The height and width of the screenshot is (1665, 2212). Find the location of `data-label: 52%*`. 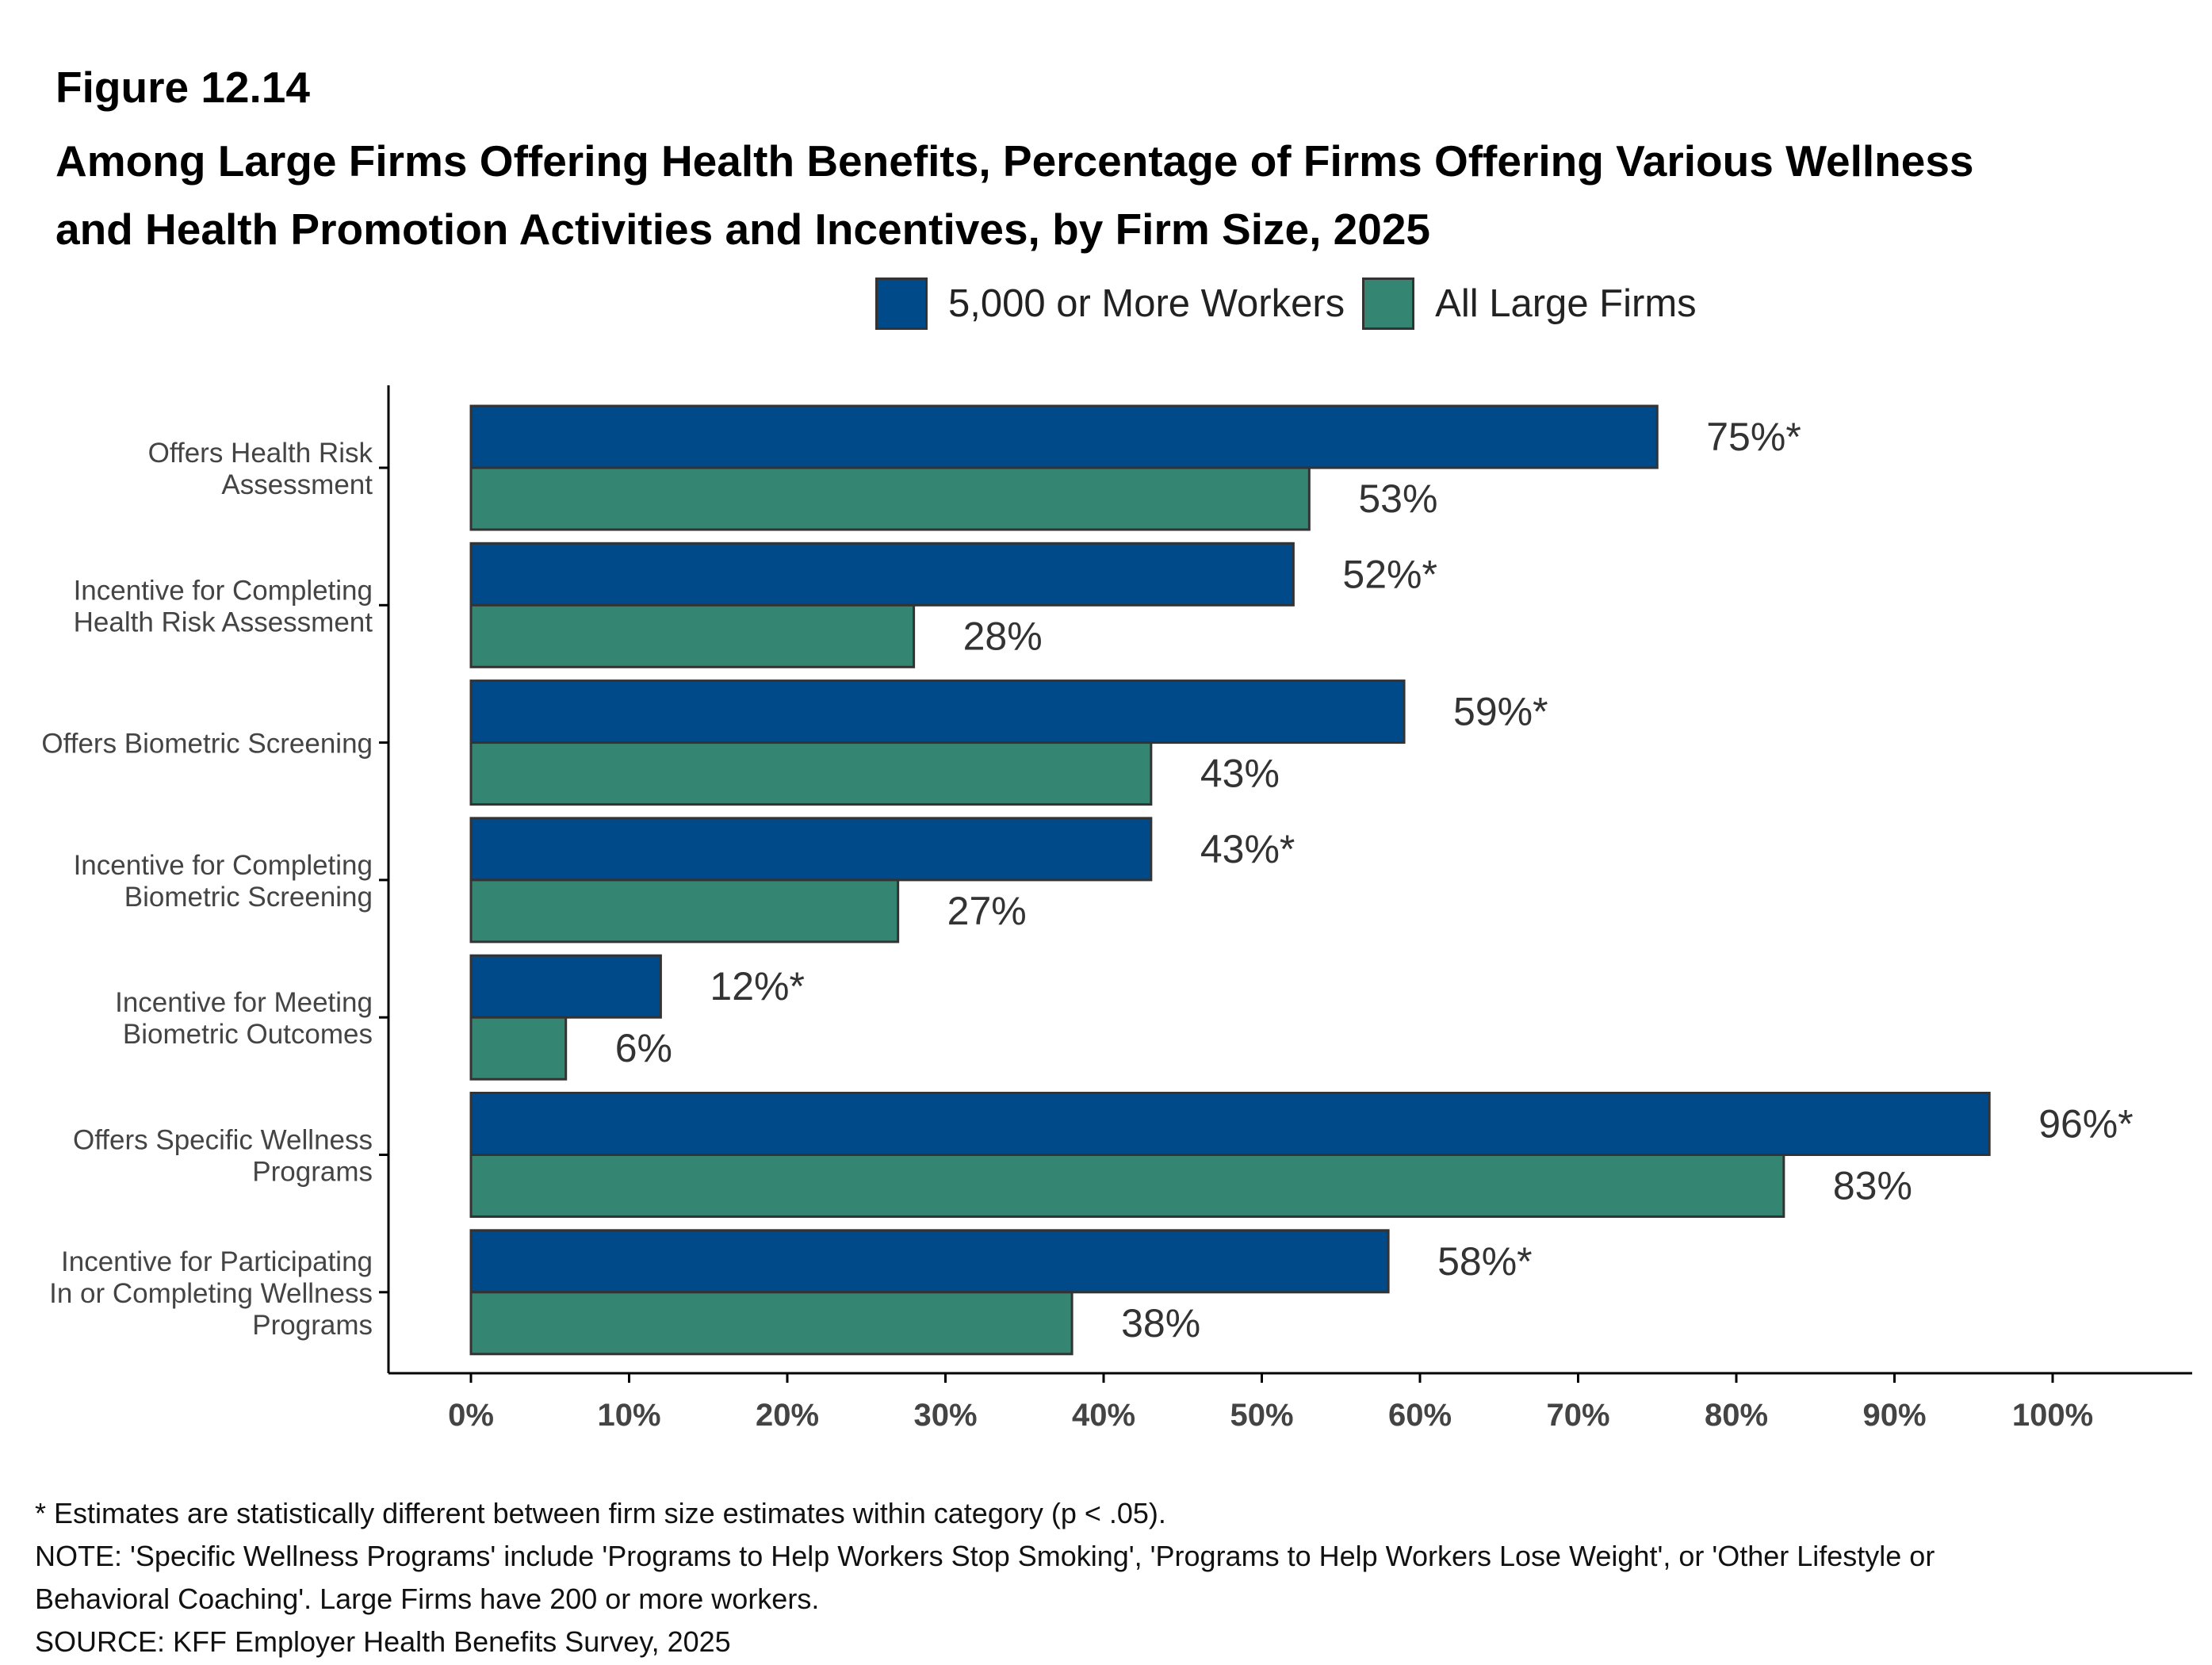

data-label: 52%* is located at coordinates (1389, 574).